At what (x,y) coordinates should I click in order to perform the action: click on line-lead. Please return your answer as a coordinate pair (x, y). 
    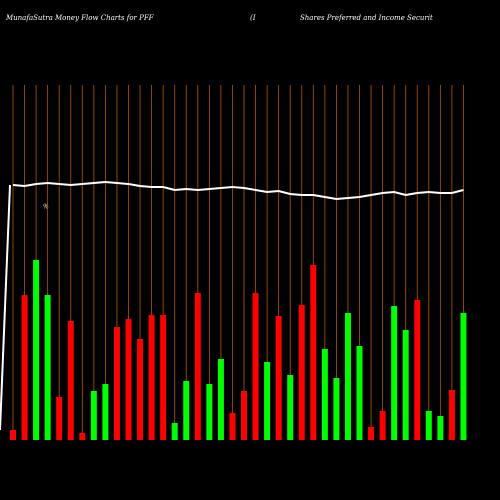
    Looking at the image, I should click on (5, 307).